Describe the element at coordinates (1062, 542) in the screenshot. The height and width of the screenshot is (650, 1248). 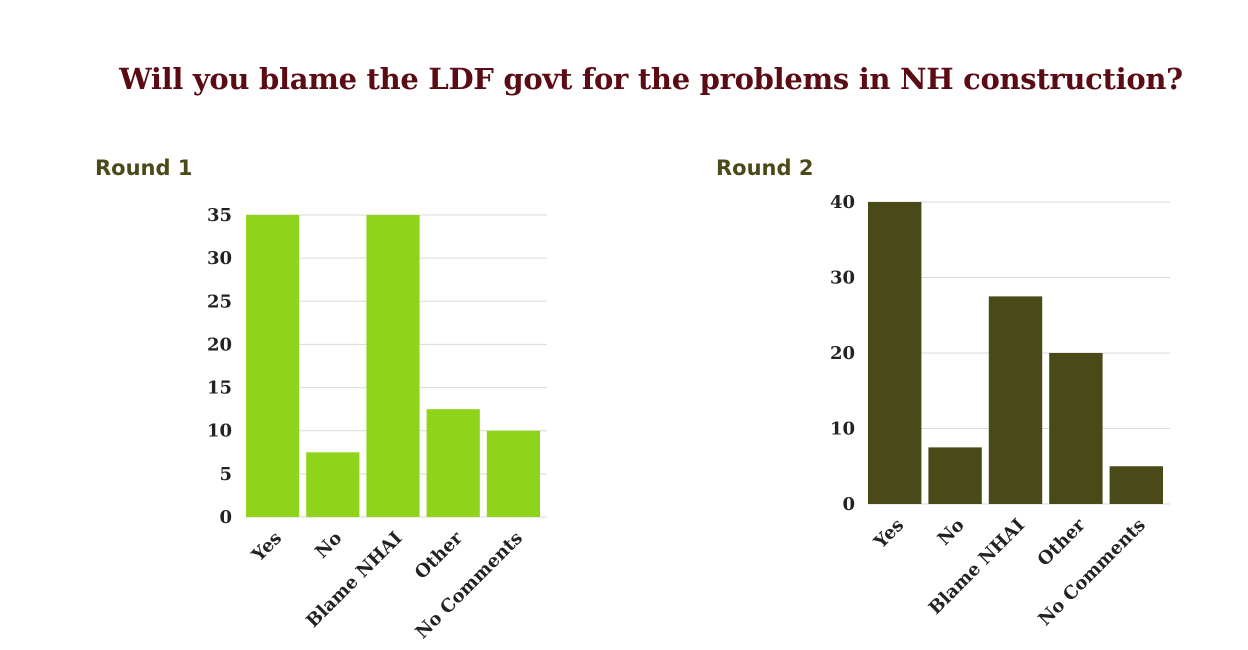
I see `round-2-x-tick-label: Other` at that location.